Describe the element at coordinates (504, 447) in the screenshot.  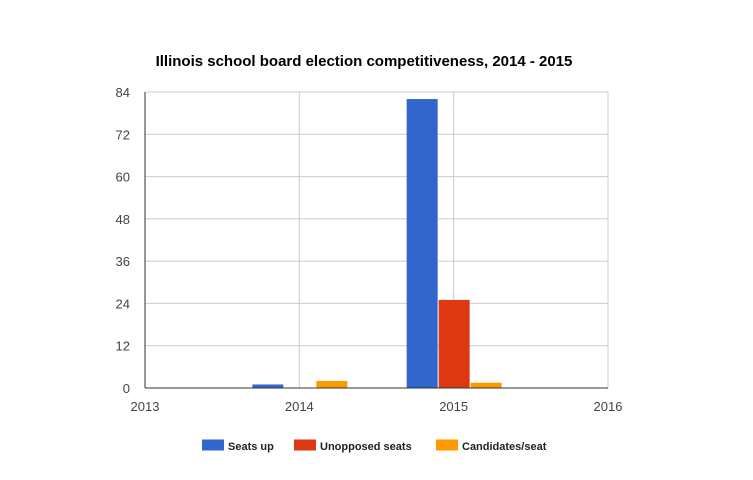
I see `legend-label: Candidates/seat` at that location.